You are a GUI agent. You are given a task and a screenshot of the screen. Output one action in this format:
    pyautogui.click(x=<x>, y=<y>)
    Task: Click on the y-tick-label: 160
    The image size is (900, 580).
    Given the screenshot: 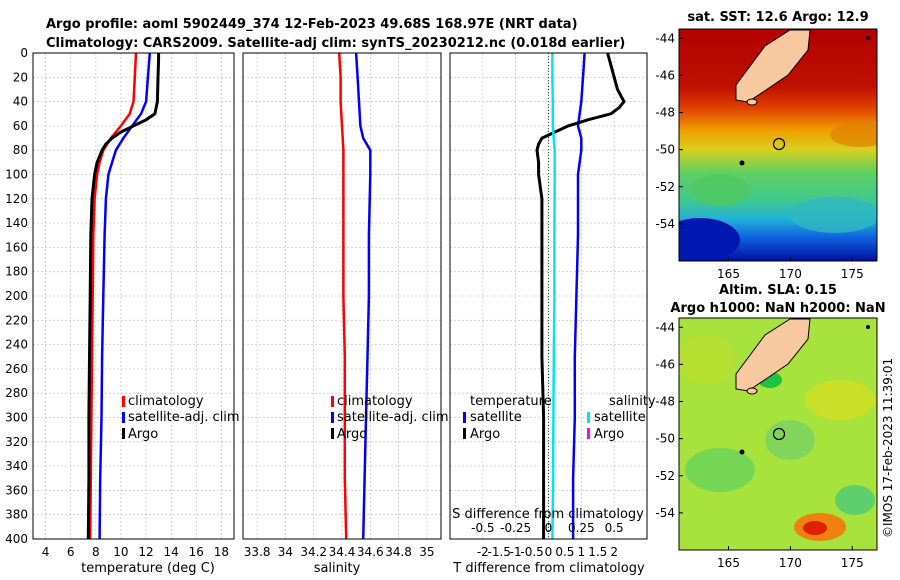 What is the action you would take?
    pyautogui.click(x=16, y=247)
    